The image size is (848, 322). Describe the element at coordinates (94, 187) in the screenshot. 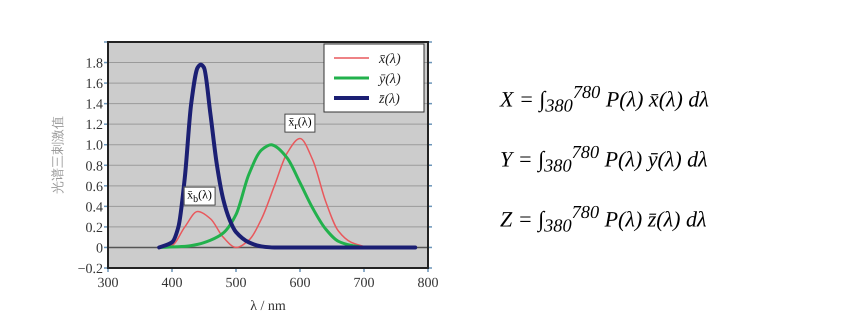

I see `y-tick-label: 0.6` at that location.